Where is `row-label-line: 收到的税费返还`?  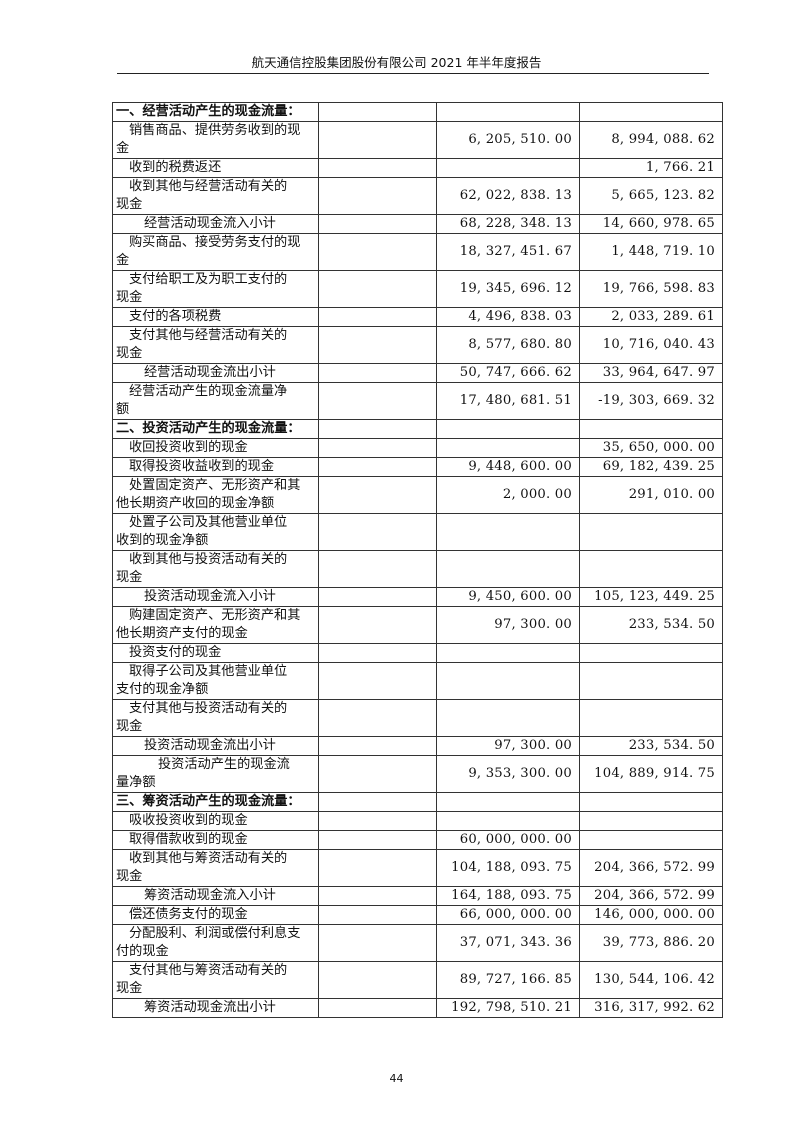 row-label-line: 收到的税费返还 is located at coordinates (175, 167).